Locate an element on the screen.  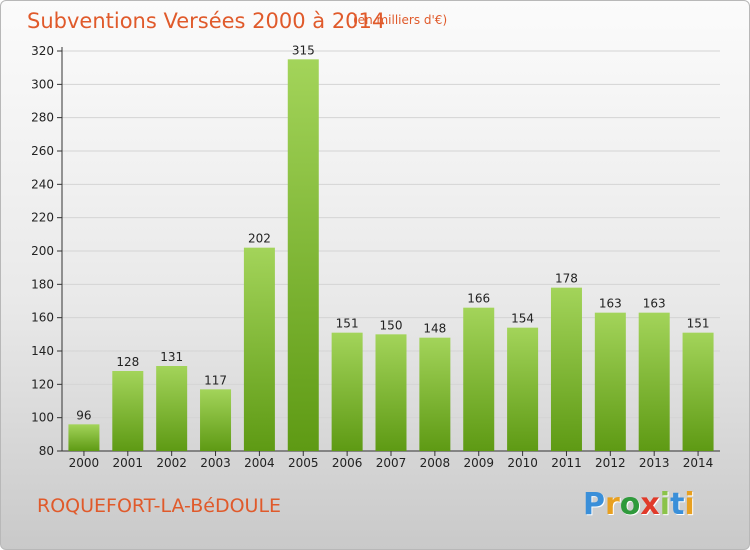
y-tick-label: 160 is located at coordinates (42, 318).